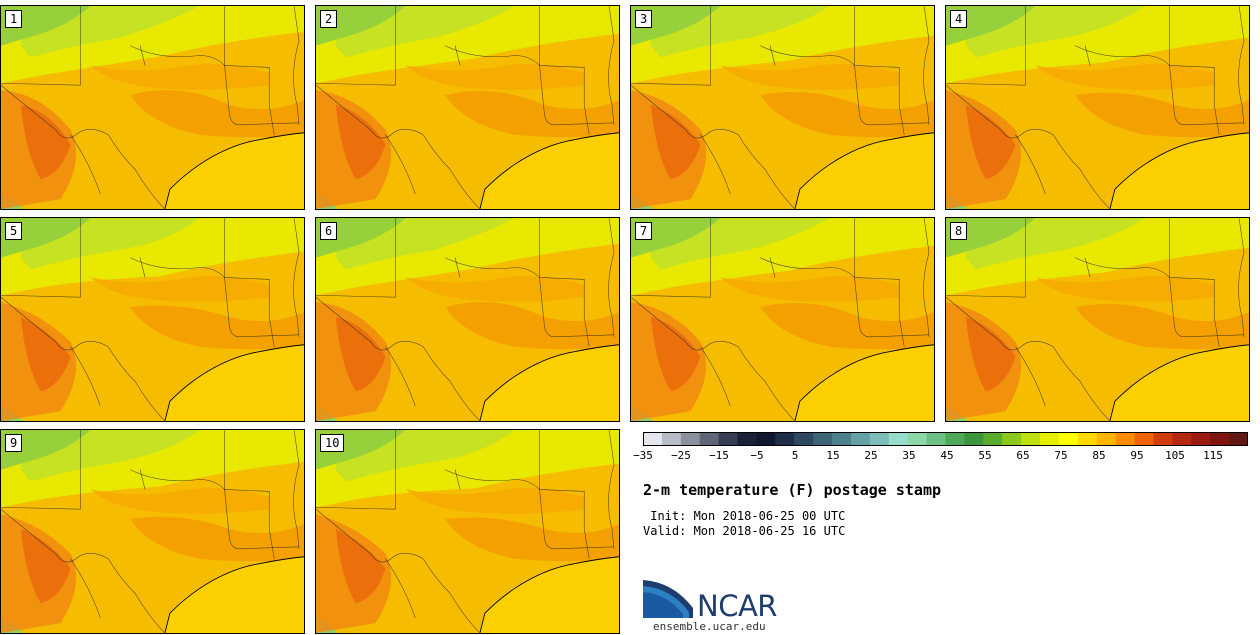  Describe the element at coordinates (681, 455) in the screenshot. I see `colorbar-tick-label: −25` at that location.